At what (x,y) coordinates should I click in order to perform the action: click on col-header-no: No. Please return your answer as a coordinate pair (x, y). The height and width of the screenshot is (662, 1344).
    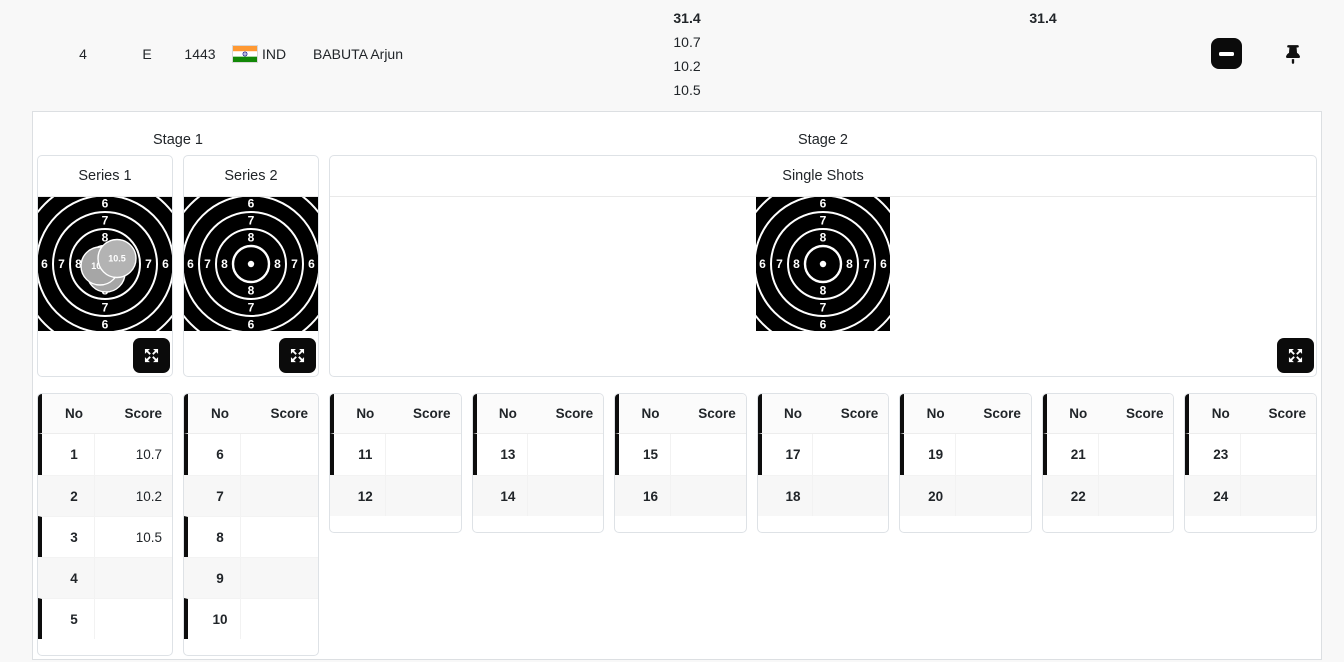
    Looking at the image, I should click on (220, 413).